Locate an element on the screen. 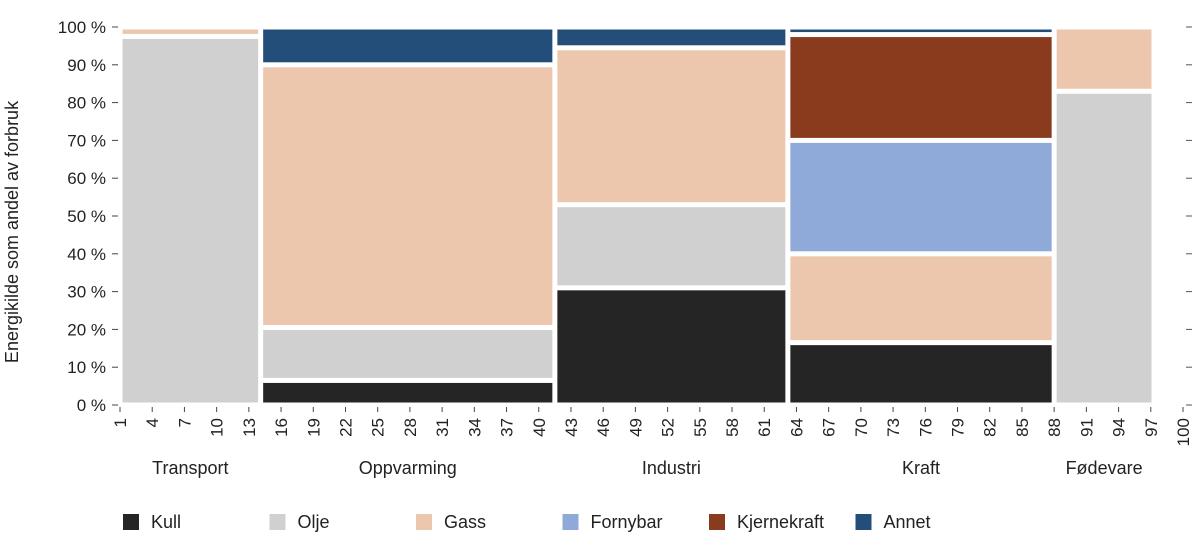 Image resolution: width=1200 pixels, height=550 pixels. segment-kraft-fornybar is located at coordinates (921, 197).